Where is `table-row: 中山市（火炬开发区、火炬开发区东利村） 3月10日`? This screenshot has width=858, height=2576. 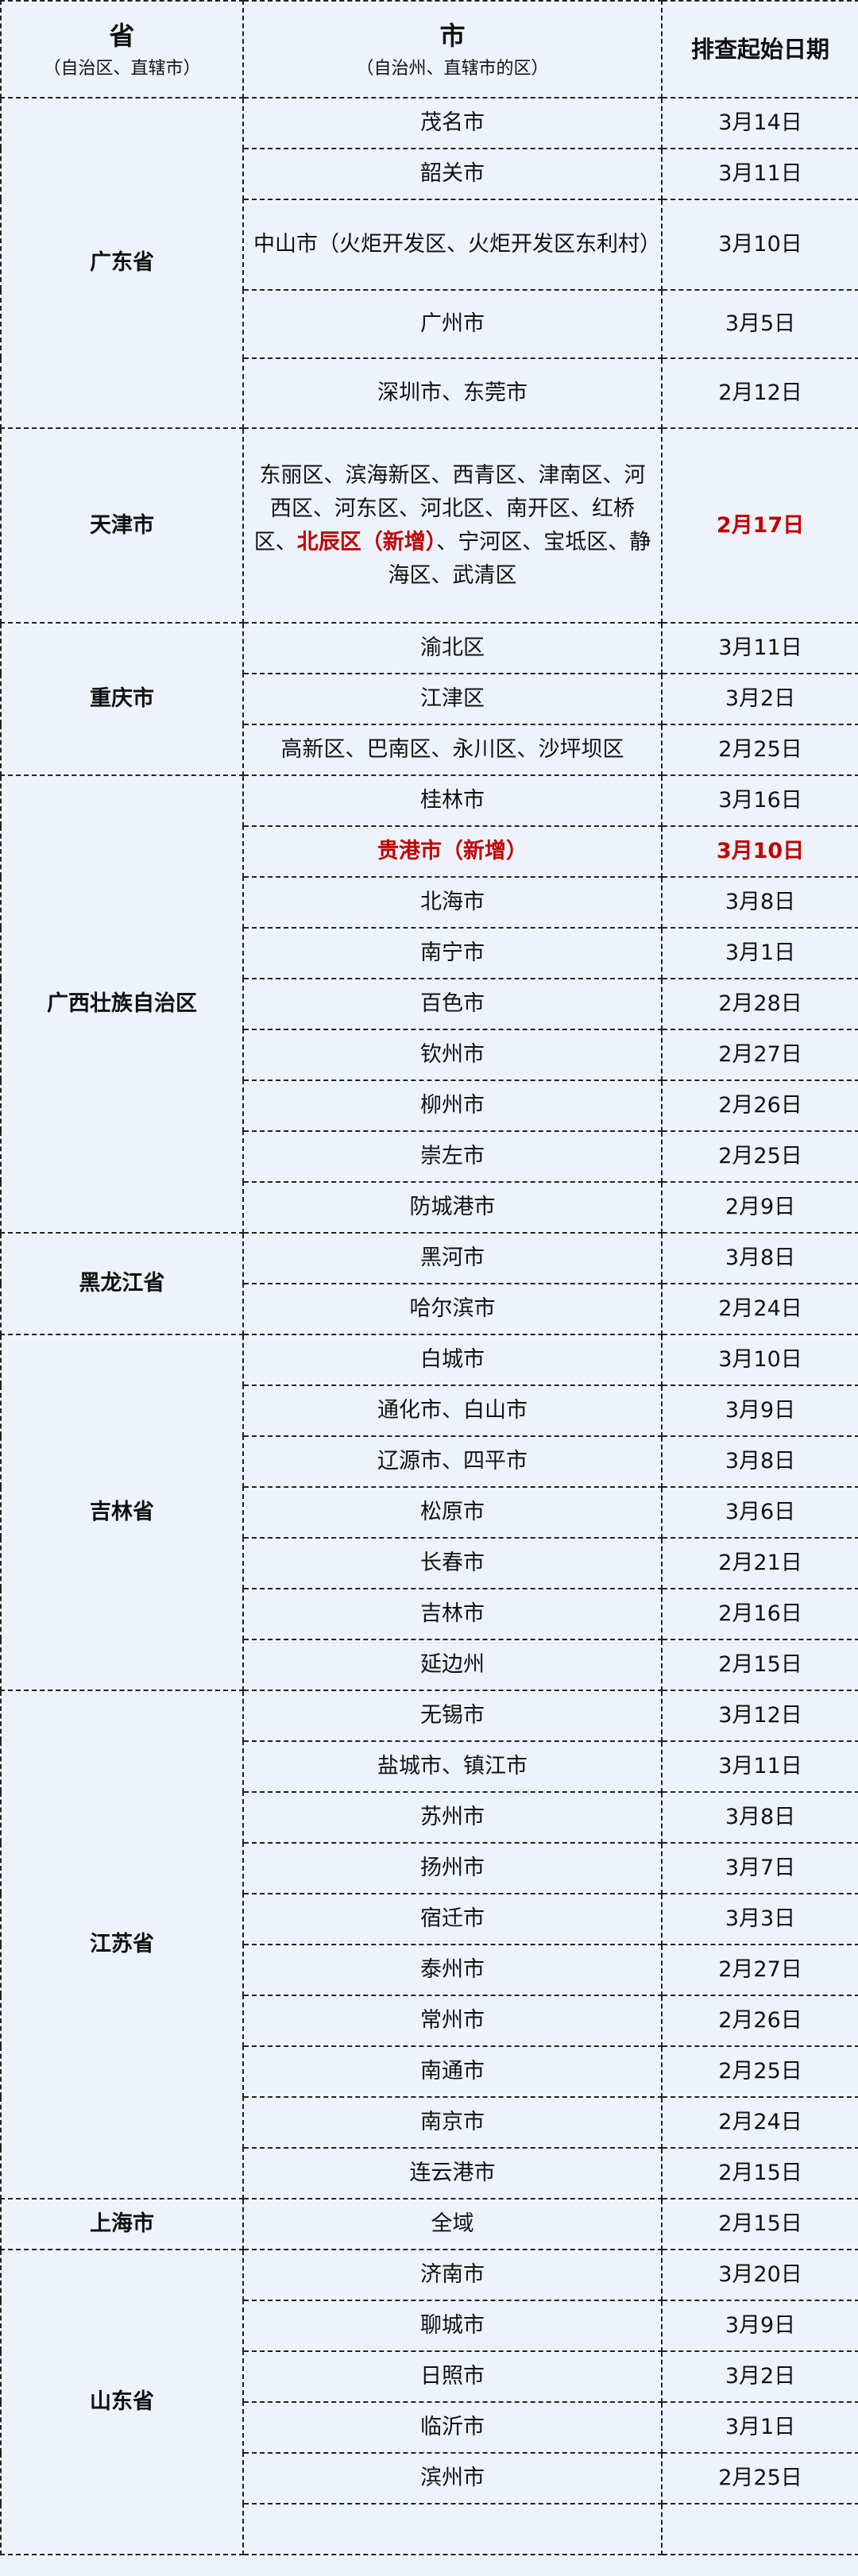
table-row: 中山市（火炬开发区、火炬开发区东利村） 3月10日 is located at coordinates (429, 245).